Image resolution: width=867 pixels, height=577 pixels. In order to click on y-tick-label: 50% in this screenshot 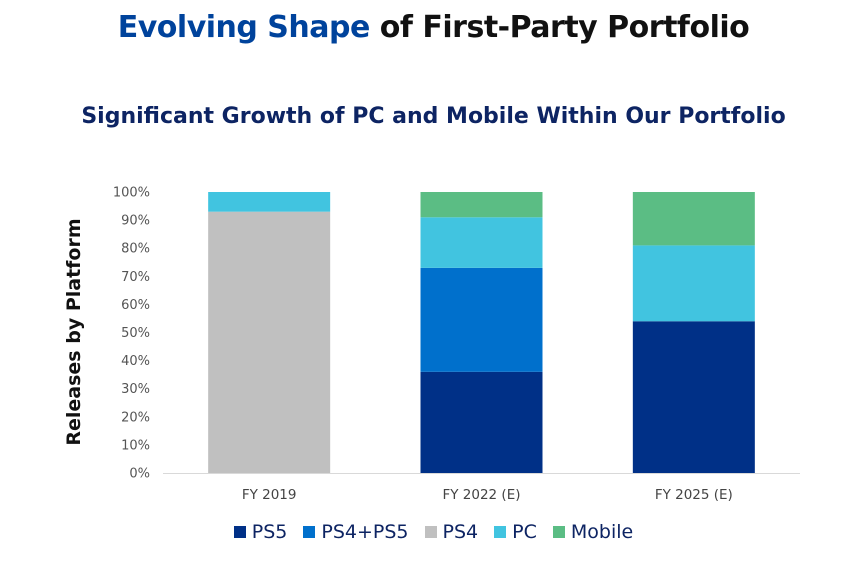, I will do `click(135, 333)`.